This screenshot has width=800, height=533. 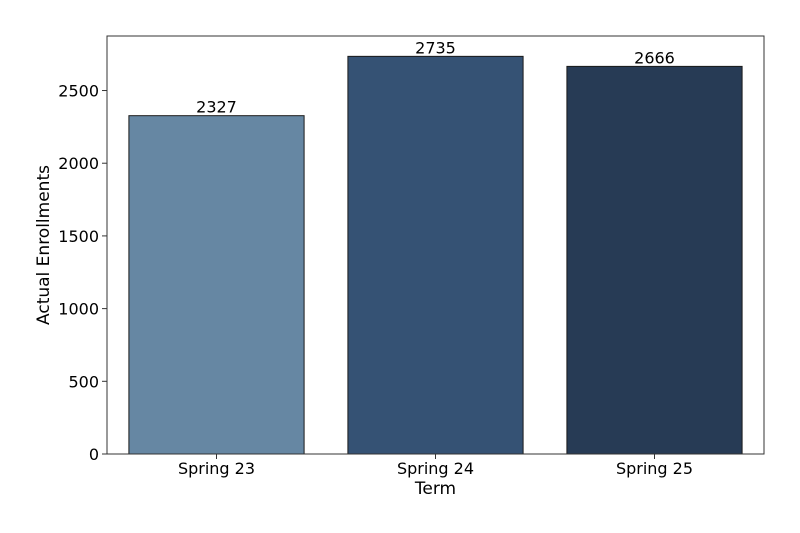 I want to click on data-label: 2735, so click(x=435, y=47).